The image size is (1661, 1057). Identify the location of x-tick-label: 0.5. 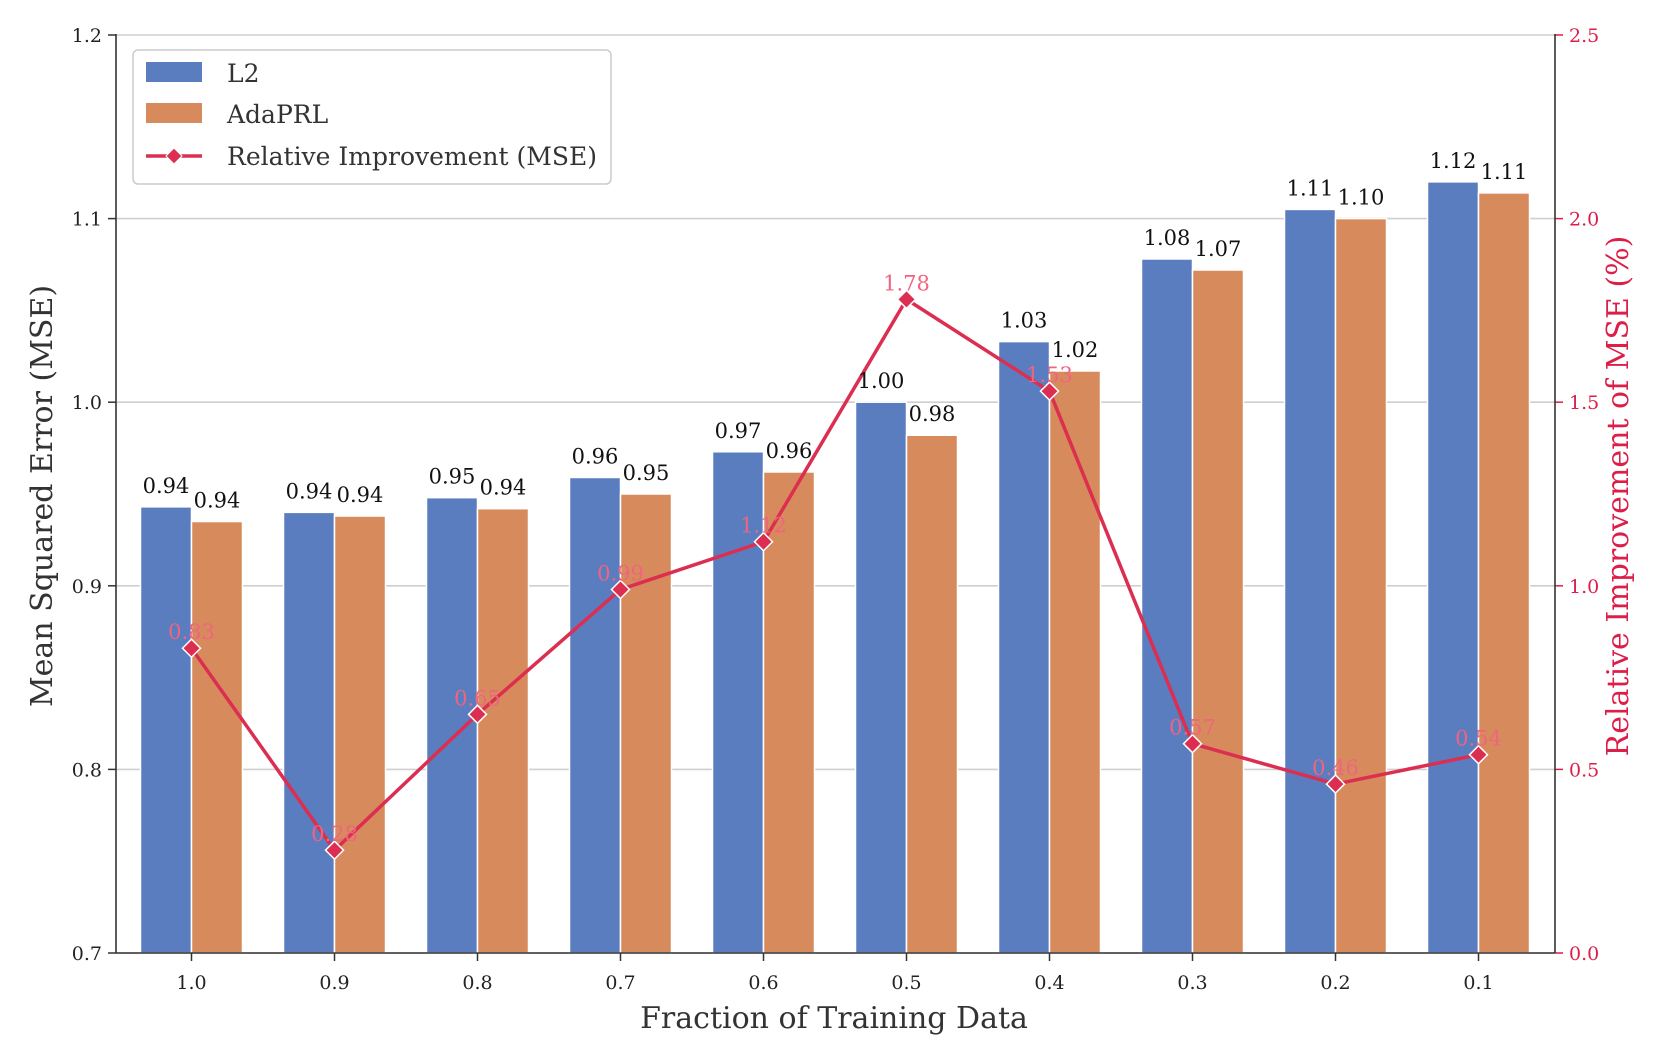
(906, 983).